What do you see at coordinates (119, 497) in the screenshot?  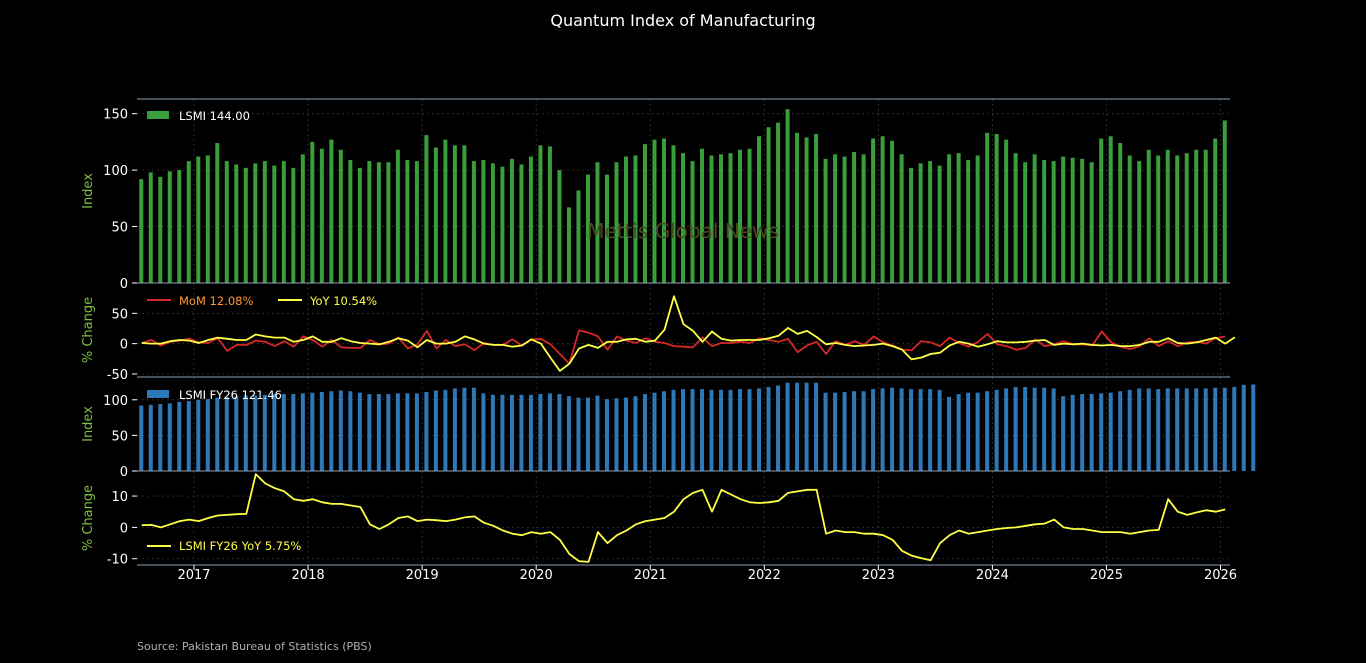 I see `y-tick-label: 10` at bounding box center [119, 497].